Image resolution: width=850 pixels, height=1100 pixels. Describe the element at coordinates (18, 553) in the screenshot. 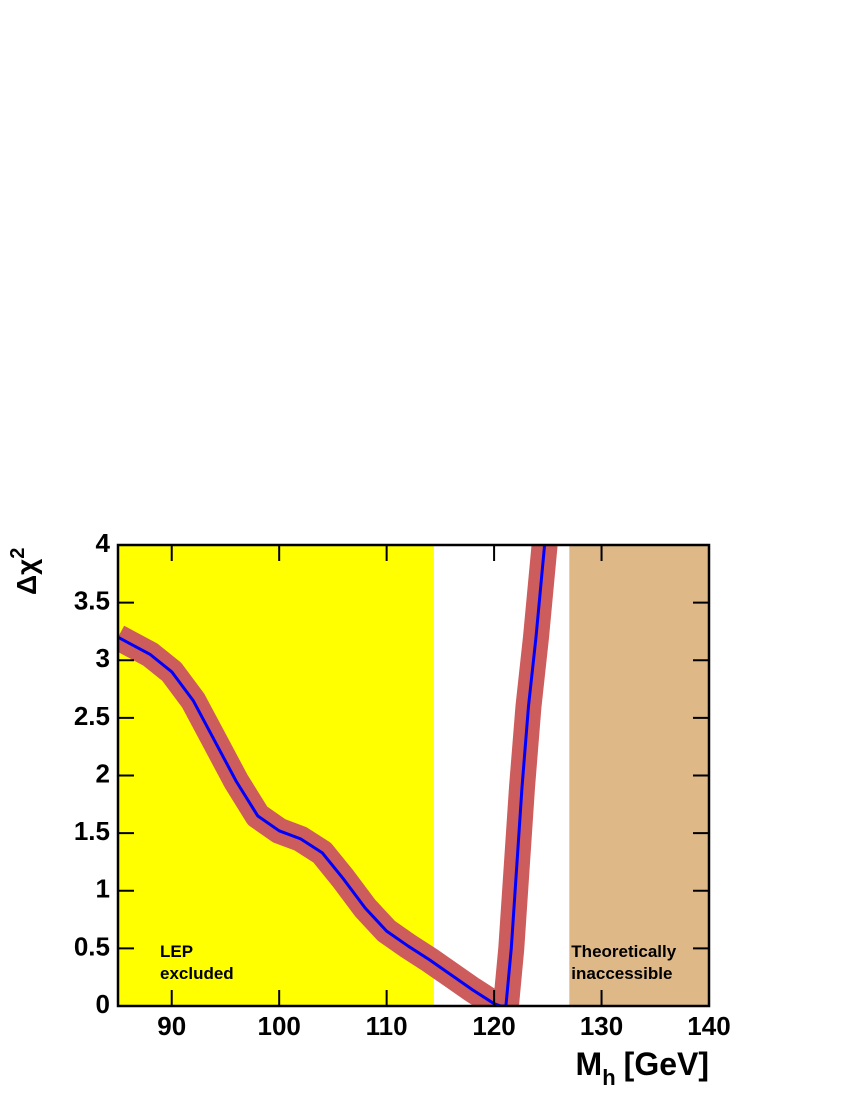

I see `y-label-sup: 2` at that location.